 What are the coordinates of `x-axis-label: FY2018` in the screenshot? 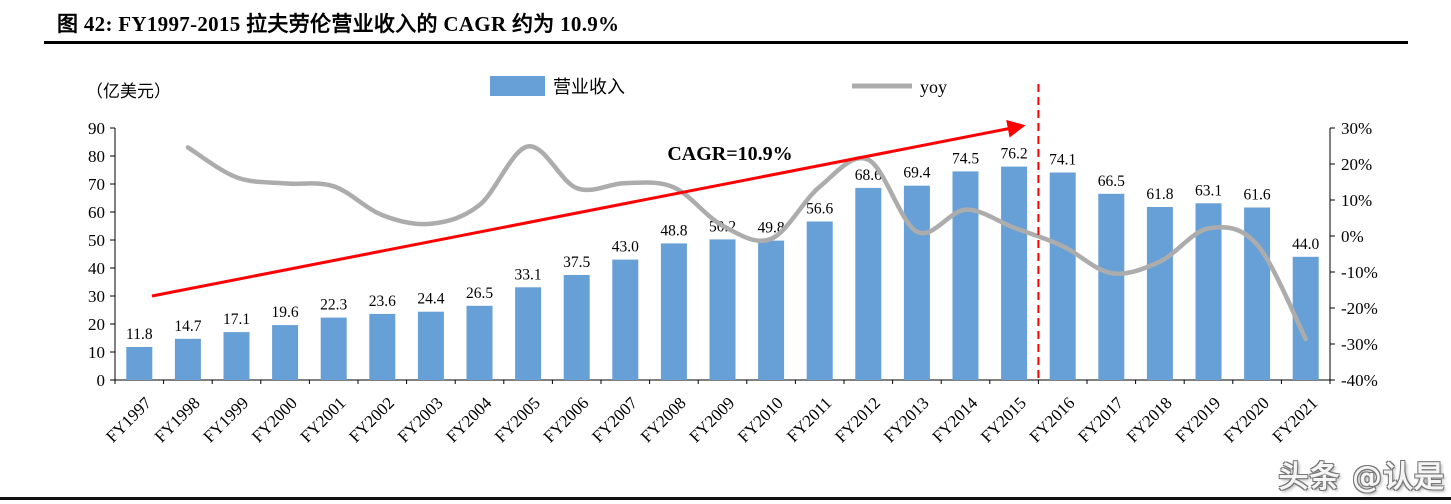 It's located at (1149, 419).